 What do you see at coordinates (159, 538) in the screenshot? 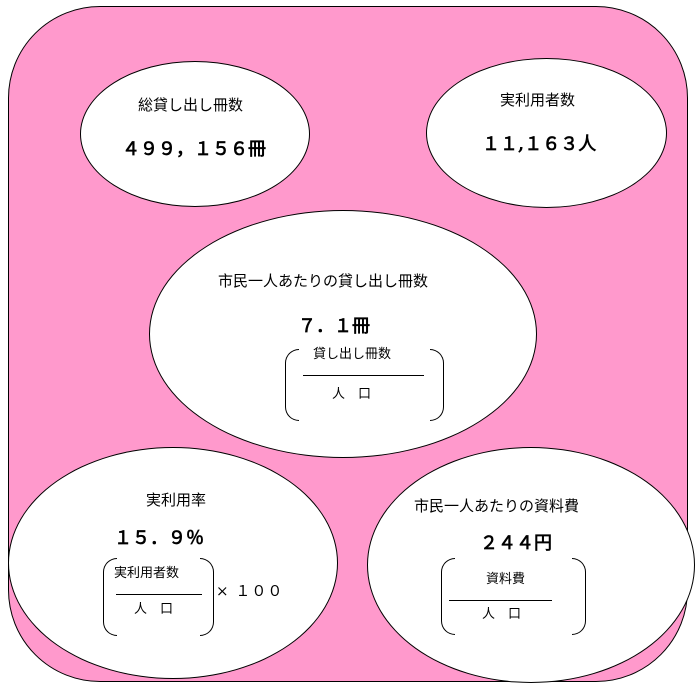
I see `usage-rate-value: １５．９％` at bounding box center [159, 538].